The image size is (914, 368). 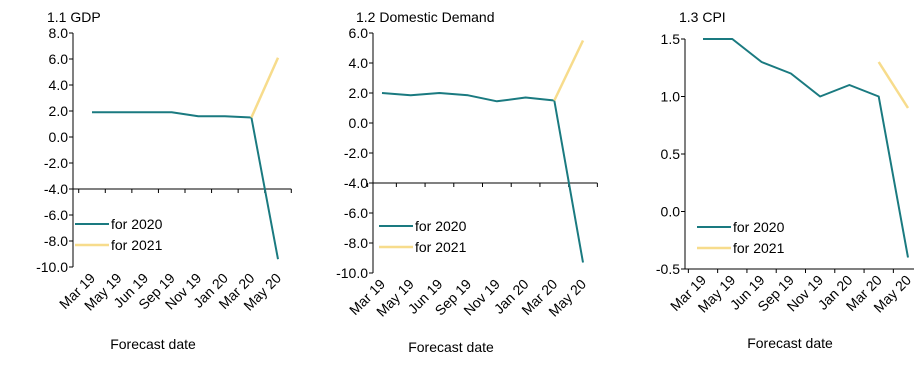 What do you see at coordinates (352, 273) in the screenshot?
I see `panel-2-y-tick-label: -10.0` at bounding box center [352, 273].